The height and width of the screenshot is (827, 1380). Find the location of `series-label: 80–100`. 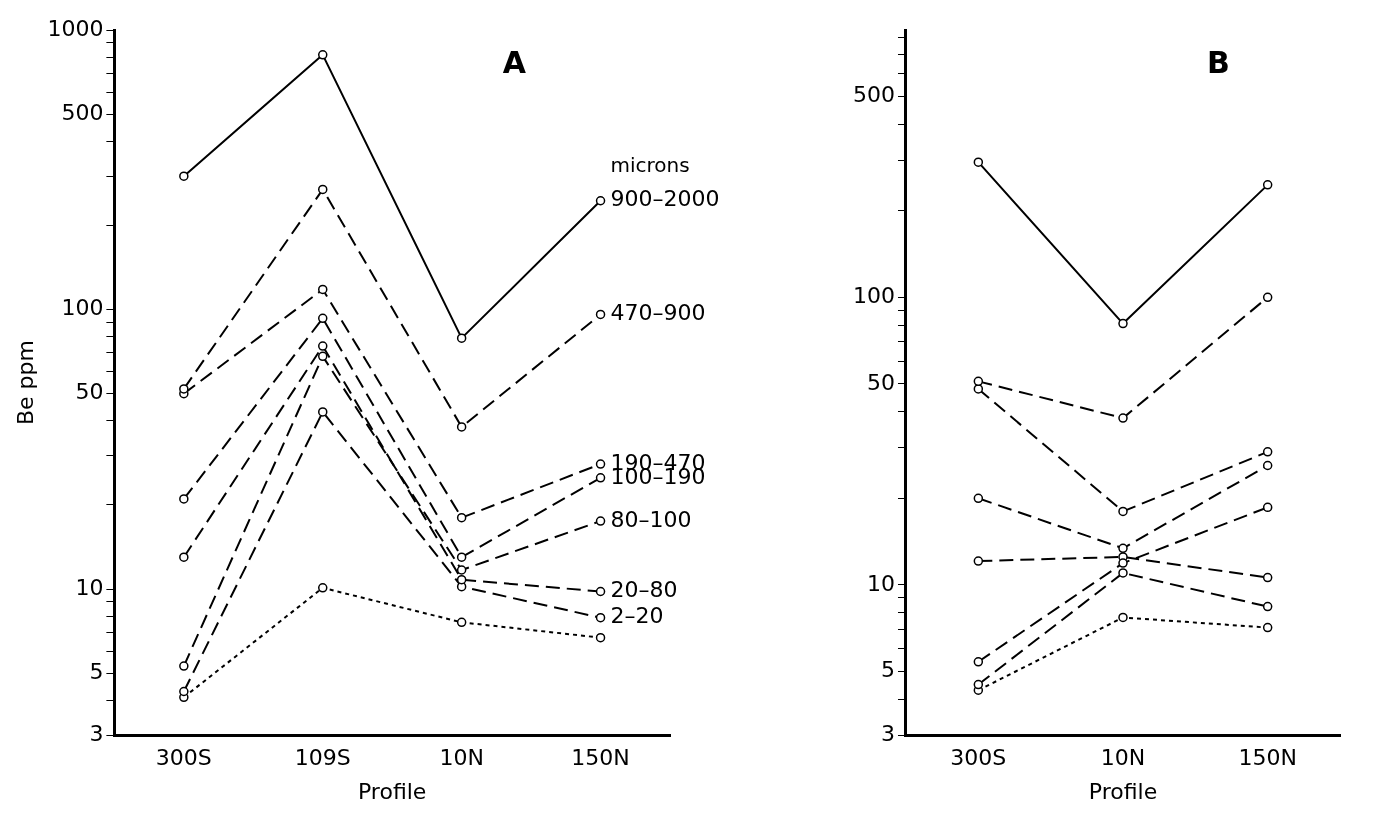

series-label: 80–100 is located at coordinates (651, 519).